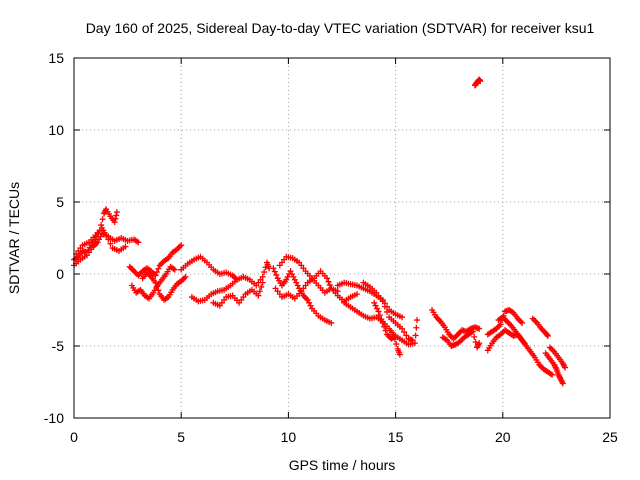  I want to click on x-axis-label: GPS time / hours, so click(342, 465).